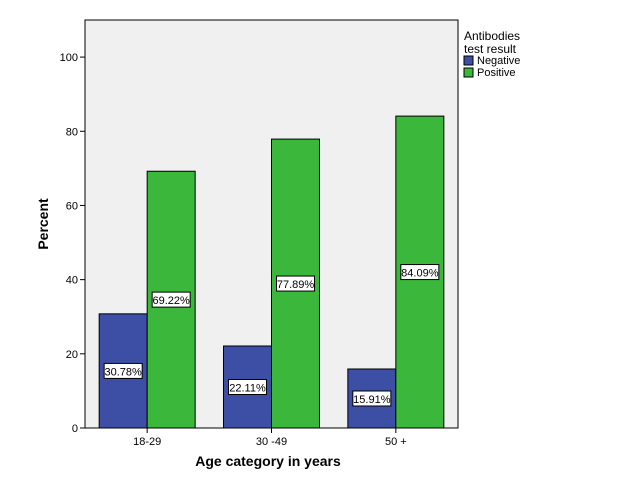 The width and height of the screenshot is (626, 501). I want to click on data-label-negative-0: 30.78%, so click(123, 370).